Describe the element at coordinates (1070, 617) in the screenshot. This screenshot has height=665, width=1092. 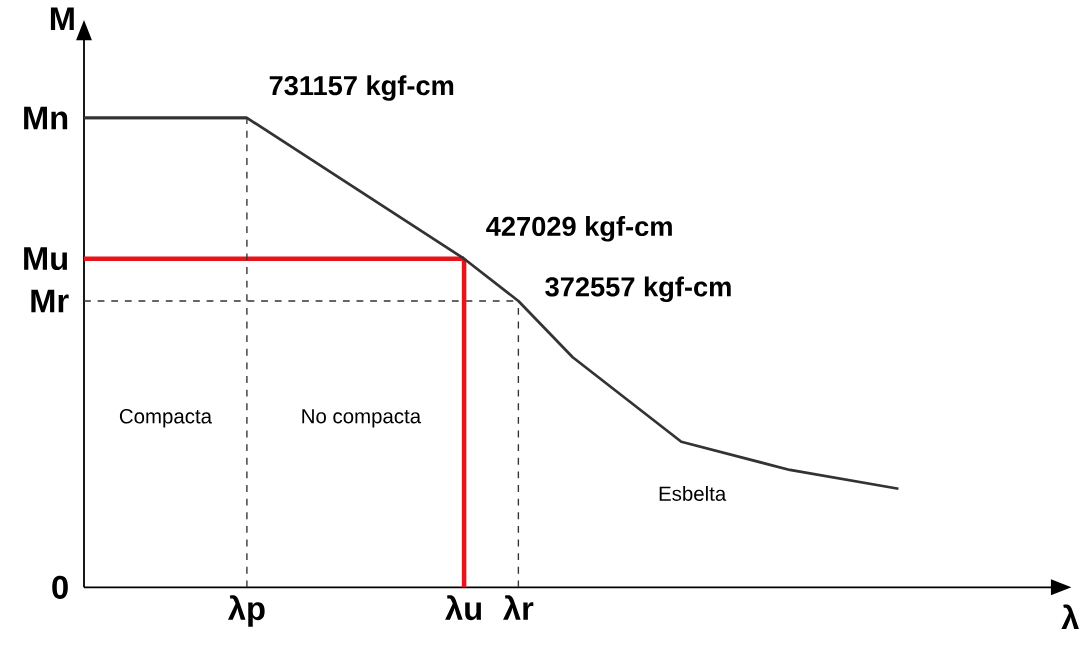
I see `x-axis-title: λ` at that location.